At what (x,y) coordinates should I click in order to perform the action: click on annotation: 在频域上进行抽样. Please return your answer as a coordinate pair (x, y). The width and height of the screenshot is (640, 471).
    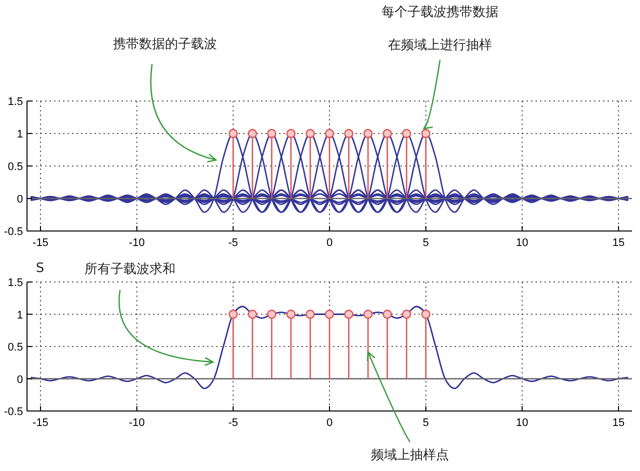
    Looking at the image, I should click on (440, 45).